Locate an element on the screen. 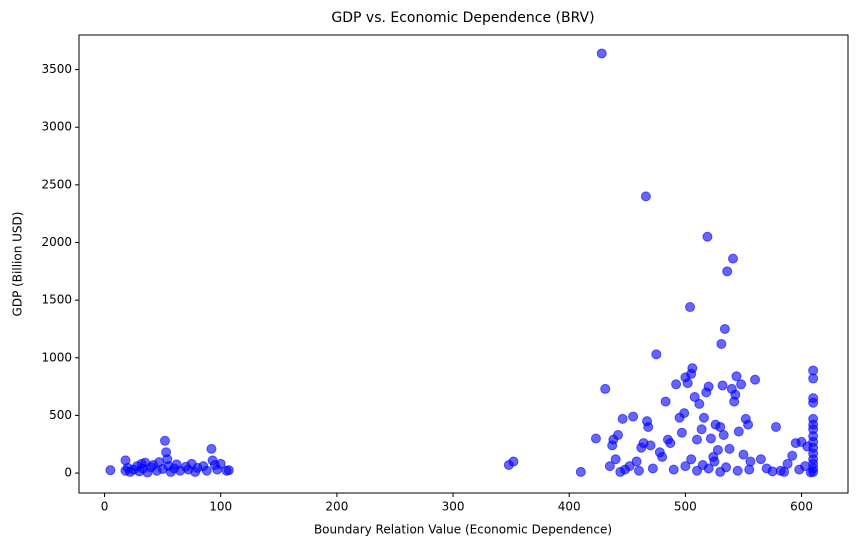  x-tick-label: 600 is located at coordinates (801, 507).